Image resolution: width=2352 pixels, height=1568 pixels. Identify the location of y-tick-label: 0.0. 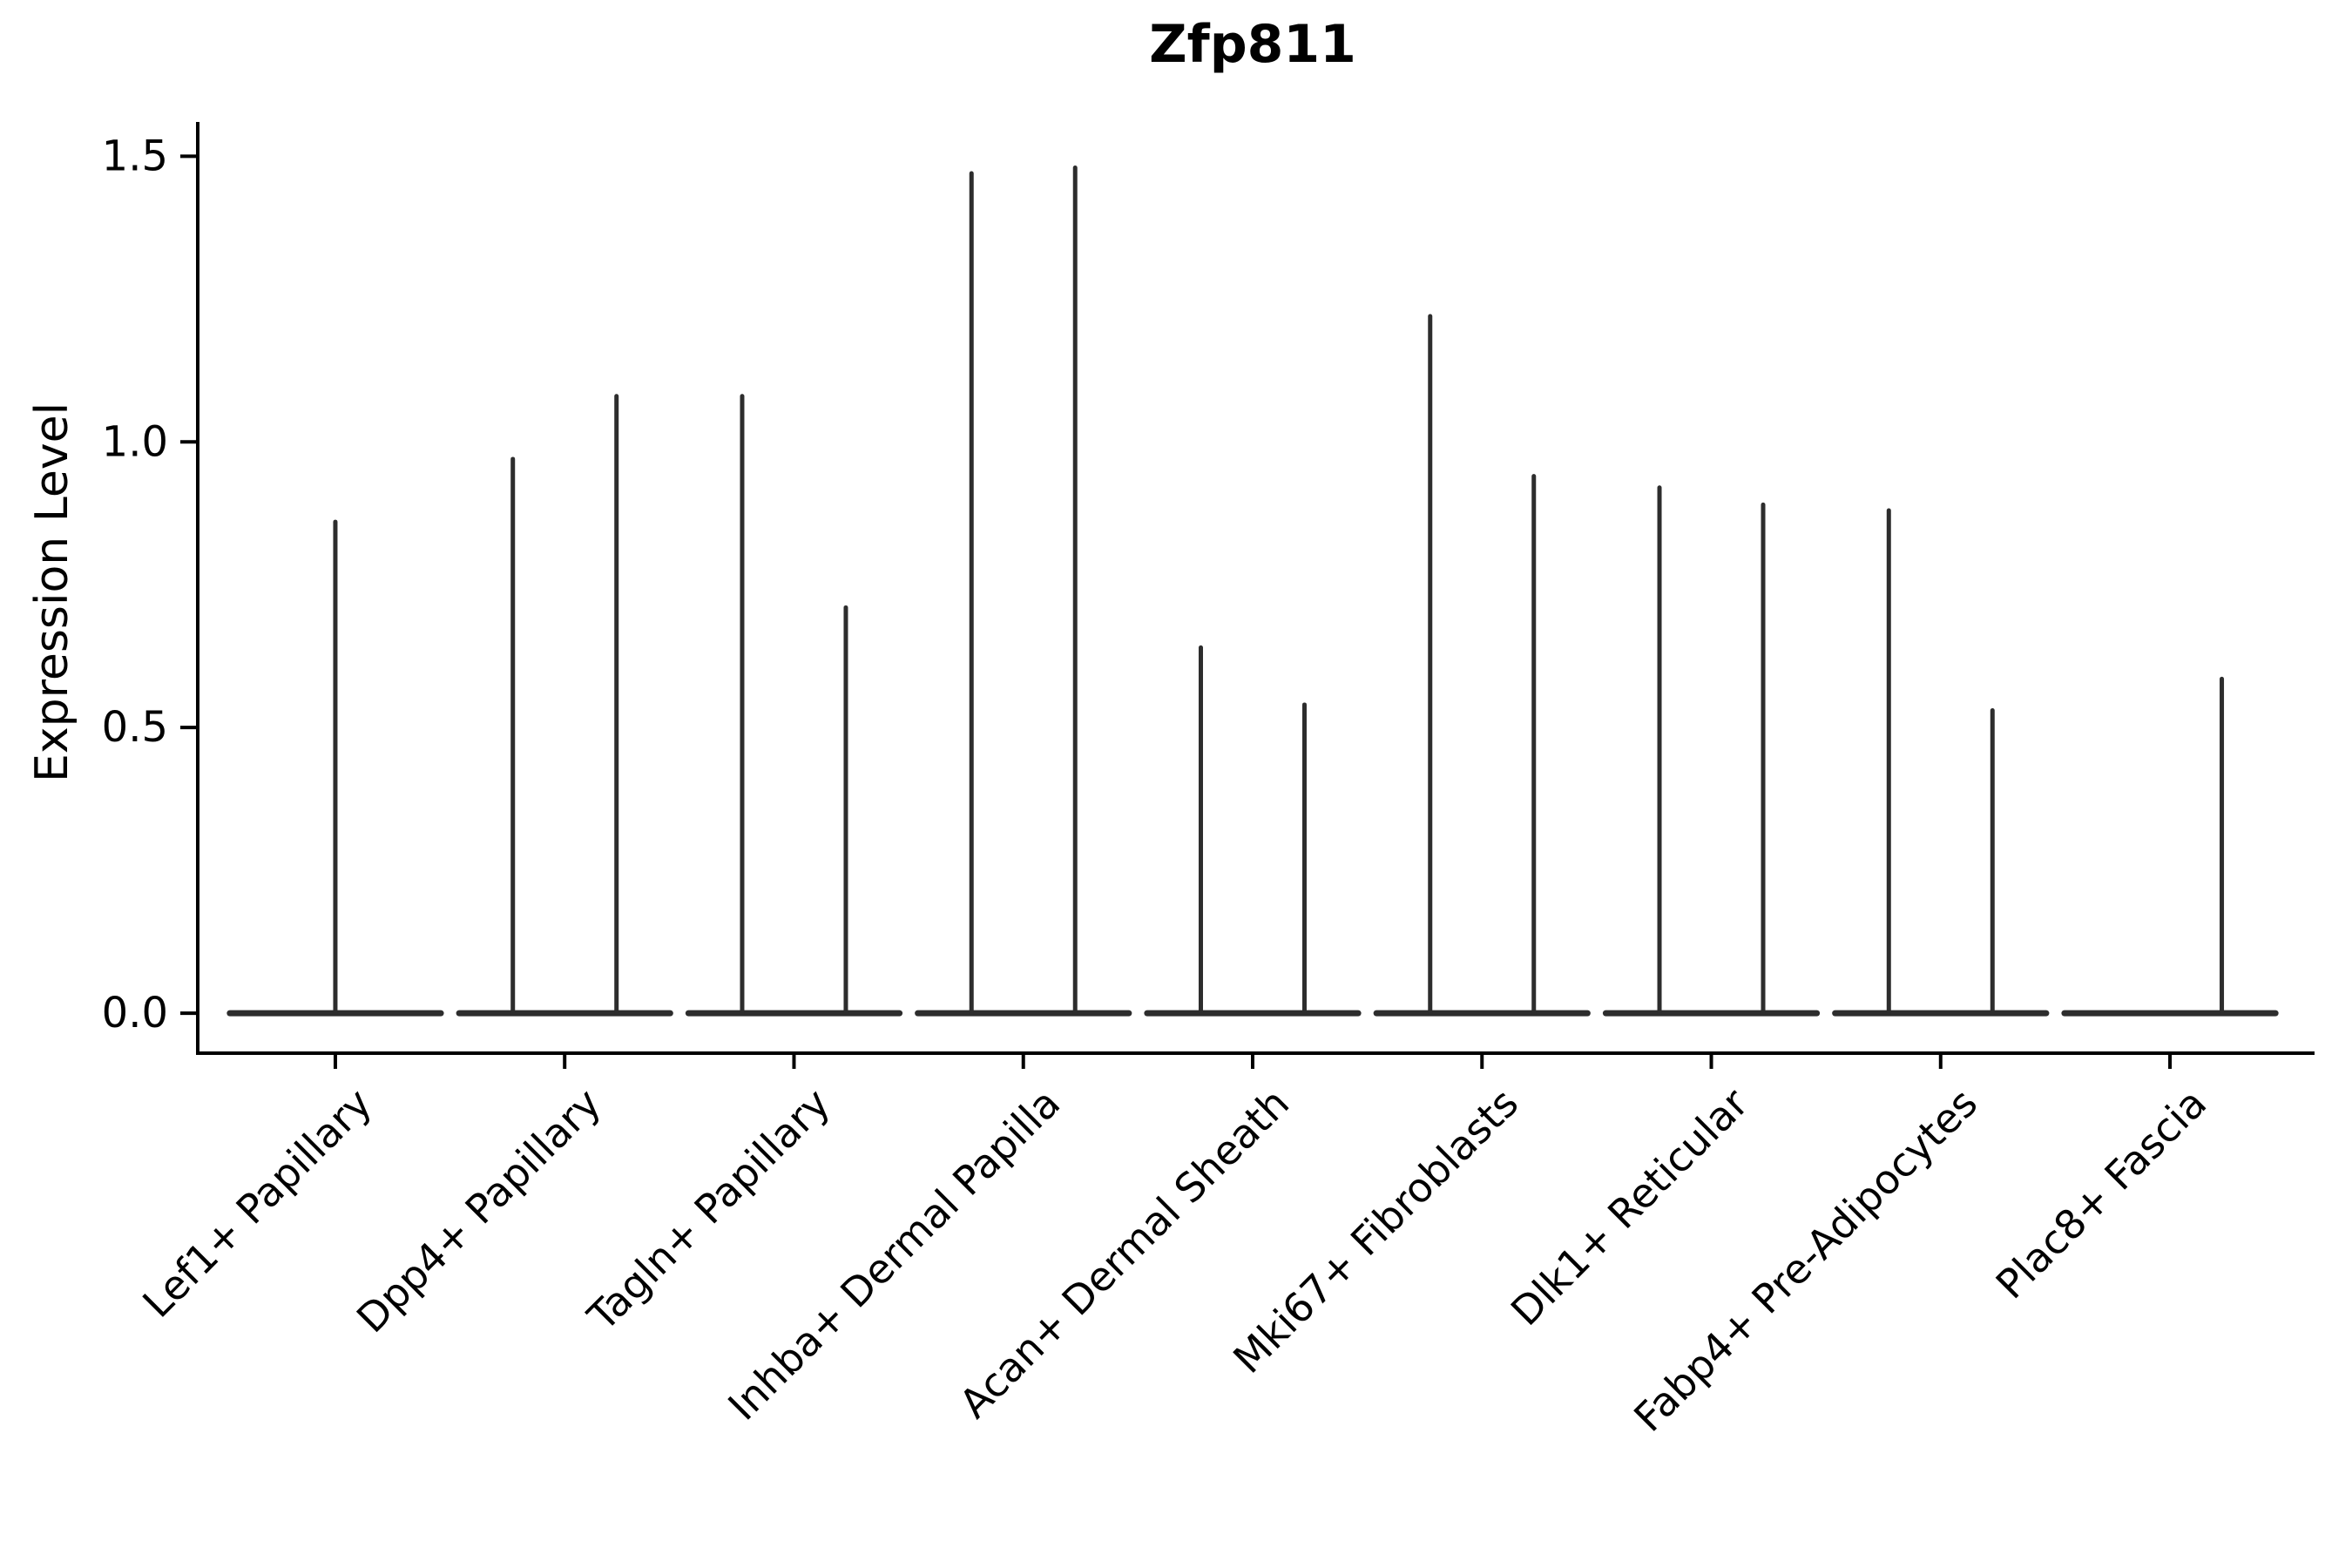
(135, 1013).